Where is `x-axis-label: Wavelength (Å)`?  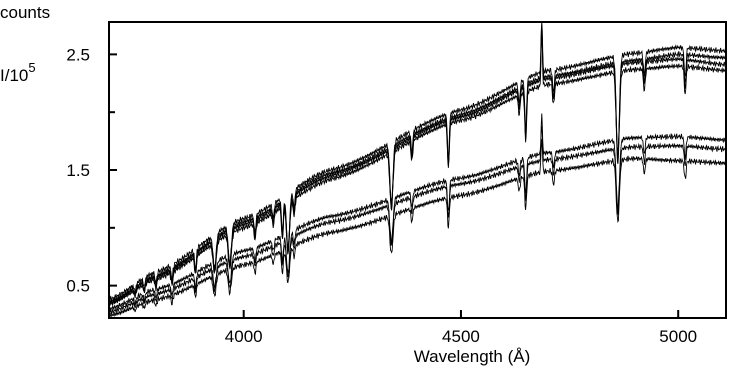 x-axis-label: Wavelength (Å) is located at coordinates (472, 356).